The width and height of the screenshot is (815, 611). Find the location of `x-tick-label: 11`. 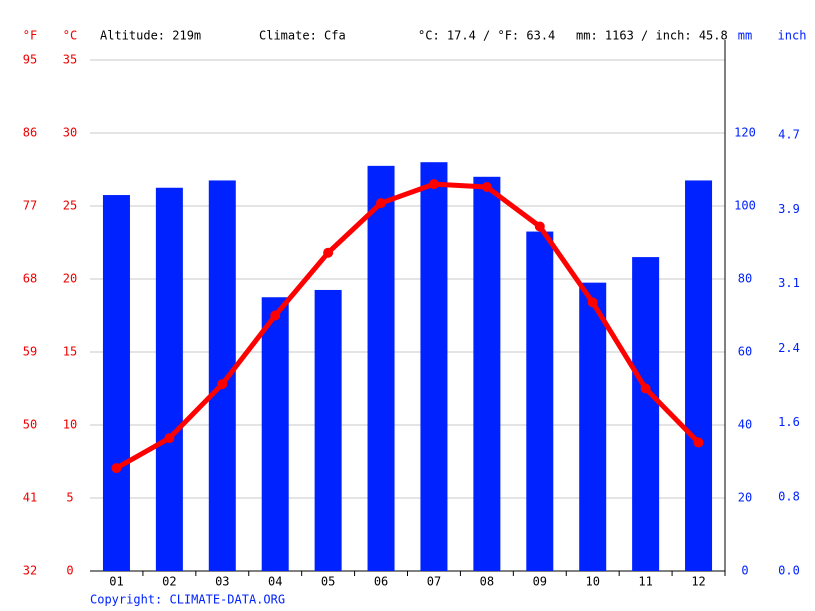

x-tick-label: 11 is located at coordinates (645, 582).